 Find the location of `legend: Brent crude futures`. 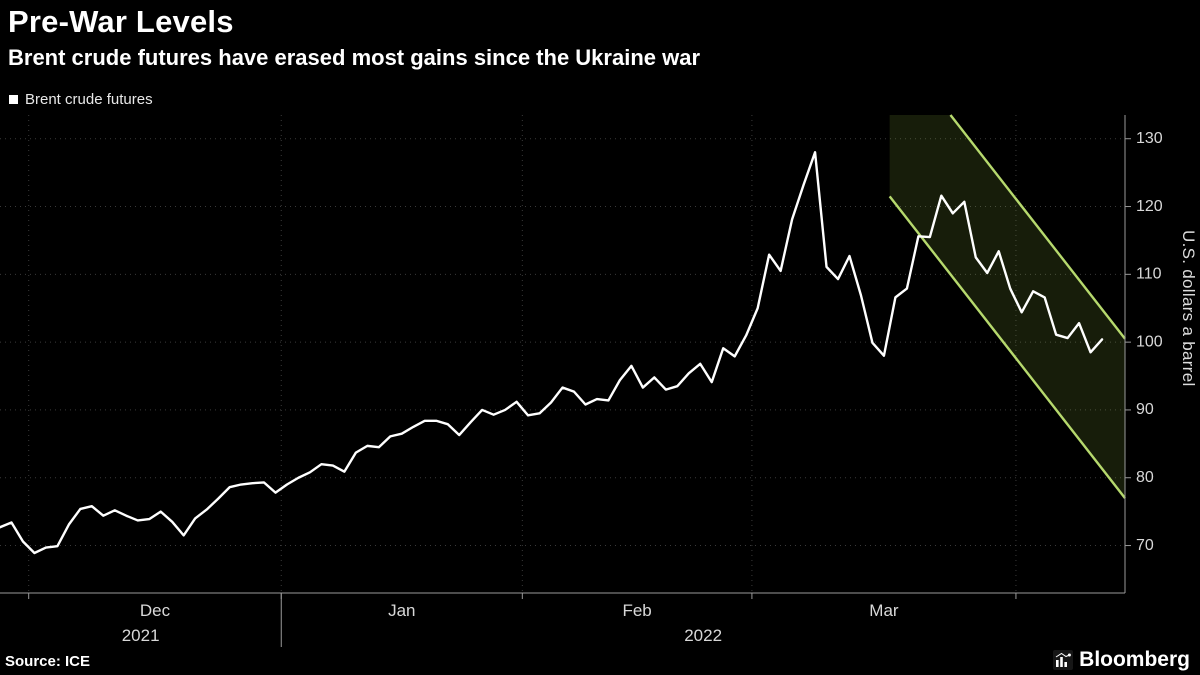

legend: Brent crude futures is located at coordinates (81, 99).